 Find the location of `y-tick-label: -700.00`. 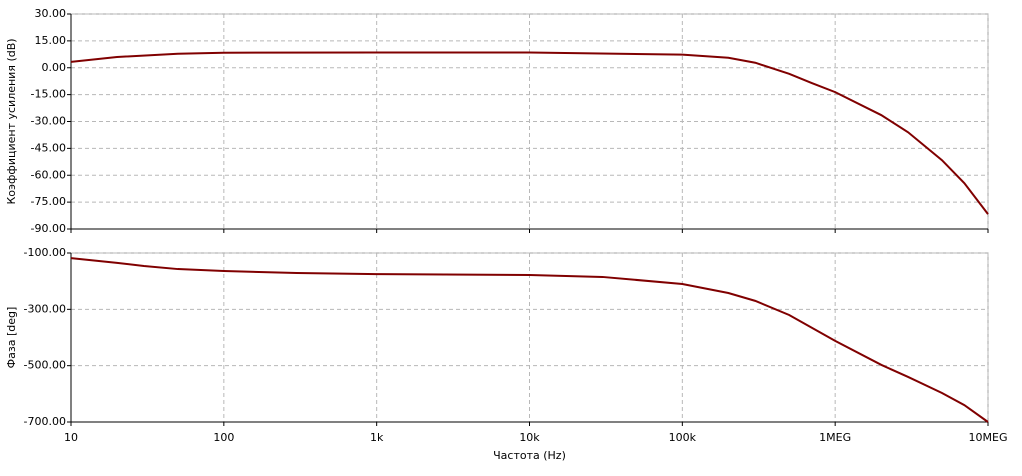

y-tick-label: -700.00 is located at coordinates (45, 421).